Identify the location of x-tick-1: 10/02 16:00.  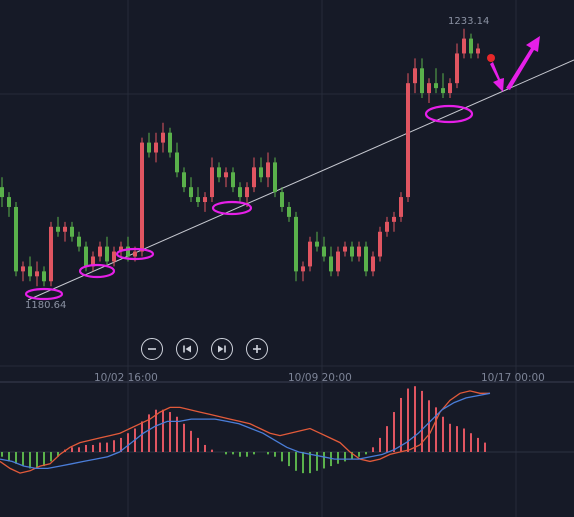
(126, 378).